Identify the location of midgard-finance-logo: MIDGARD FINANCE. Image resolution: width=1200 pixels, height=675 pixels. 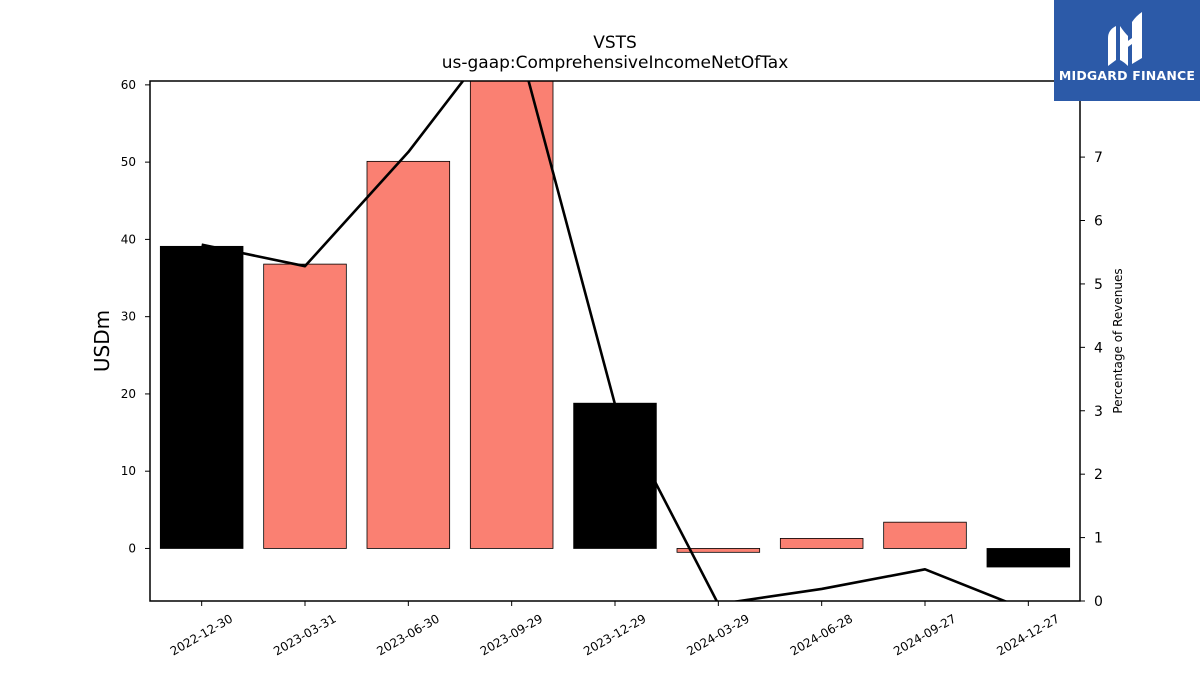
(1127, 50).